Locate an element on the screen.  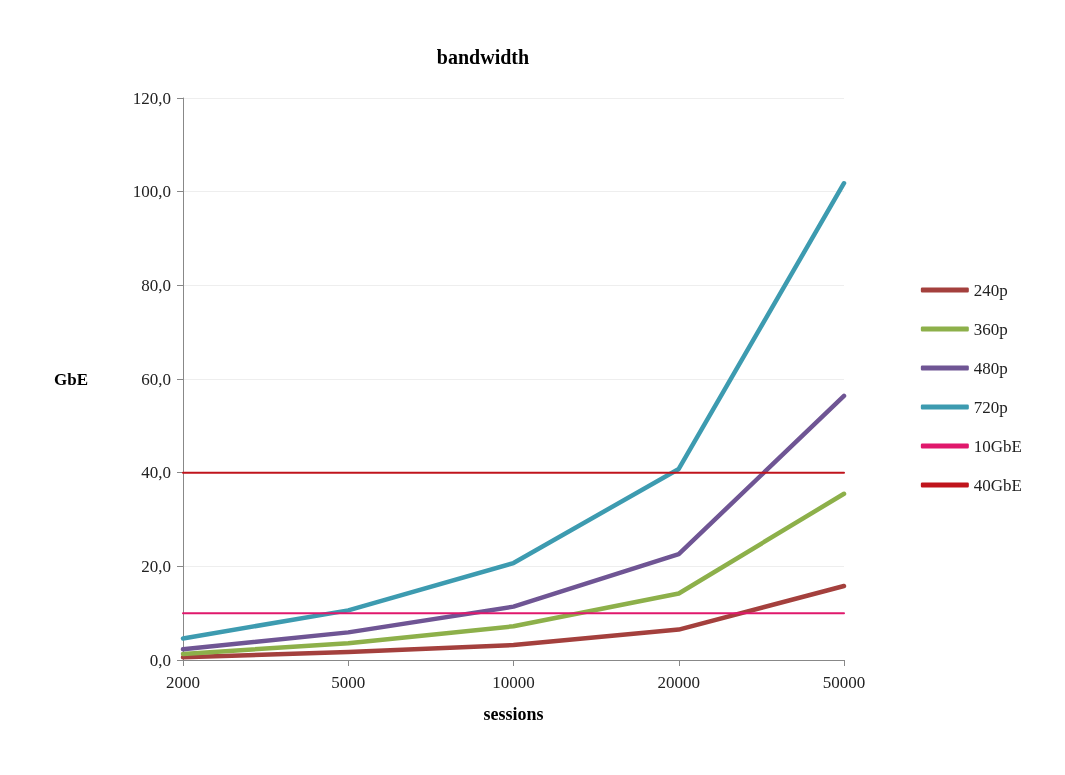
legend-label: 240p is located at coordinates (990, 290).